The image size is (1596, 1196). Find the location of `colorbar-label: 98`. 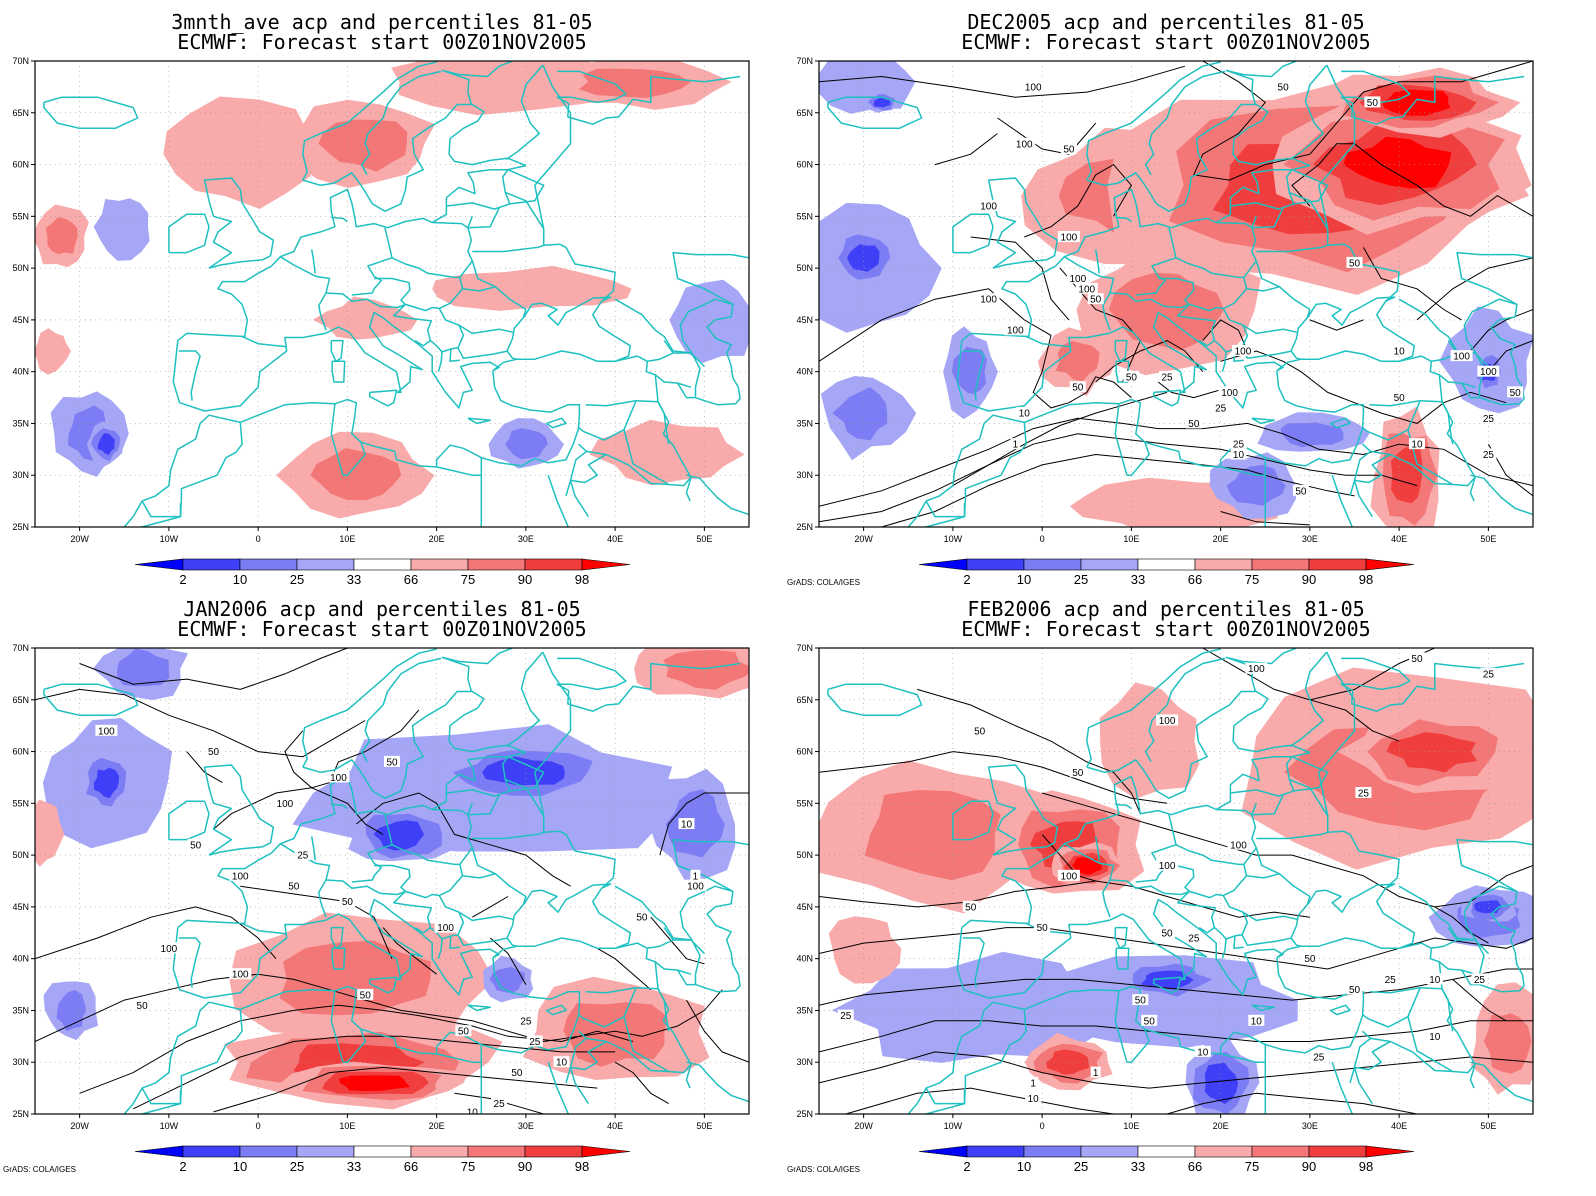

colorbar-label: 98 is located at coordinates (1366, 579).